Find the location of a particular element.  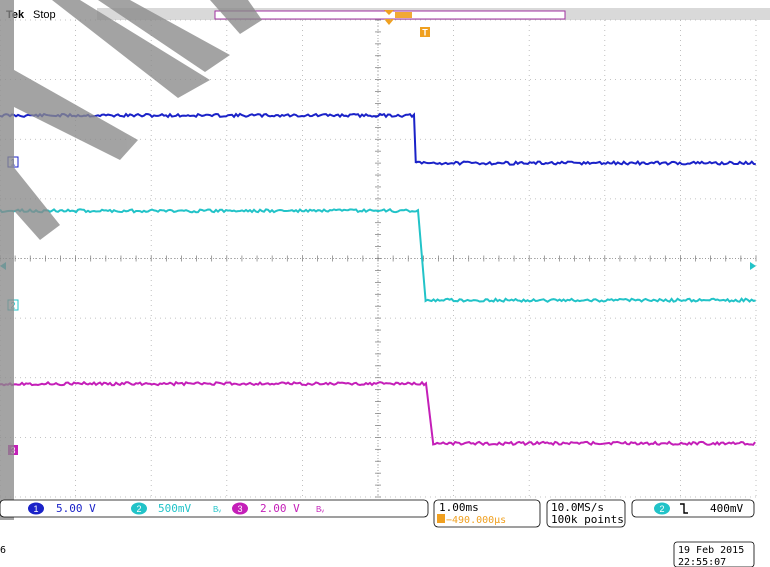

trigger-position-icon is located at coordinates (389, 12).